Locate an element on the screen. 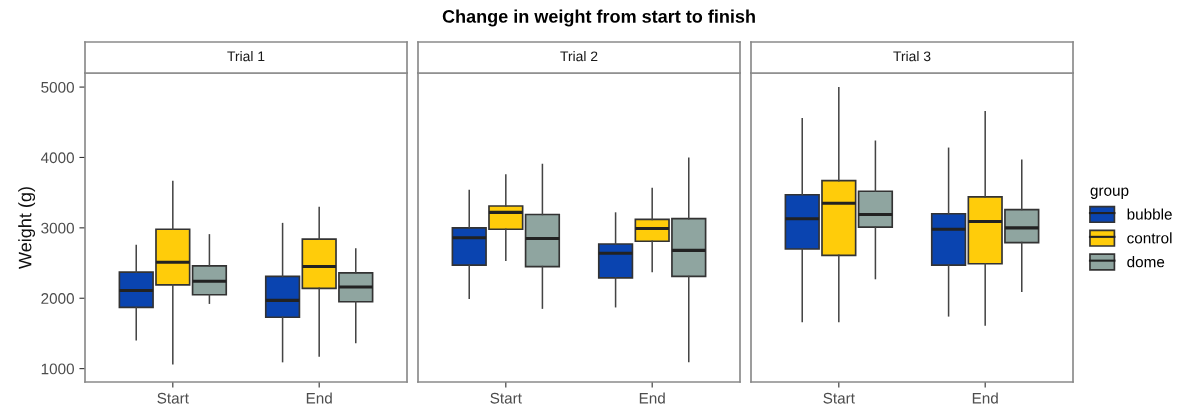 The width and height of the screenshot is (1198, 410). y-tick-label: 2000 is located at coordinates (57, 298).